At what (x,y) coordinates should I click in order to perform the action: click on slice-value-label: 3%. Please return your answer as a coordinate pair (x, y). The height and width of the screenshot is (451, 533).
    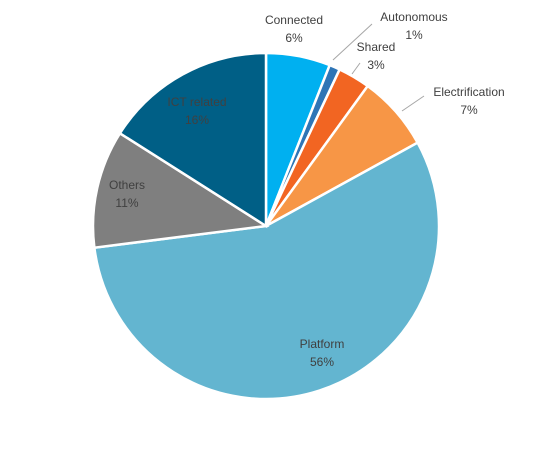
    Looking at the image, I should click on (376, 65).